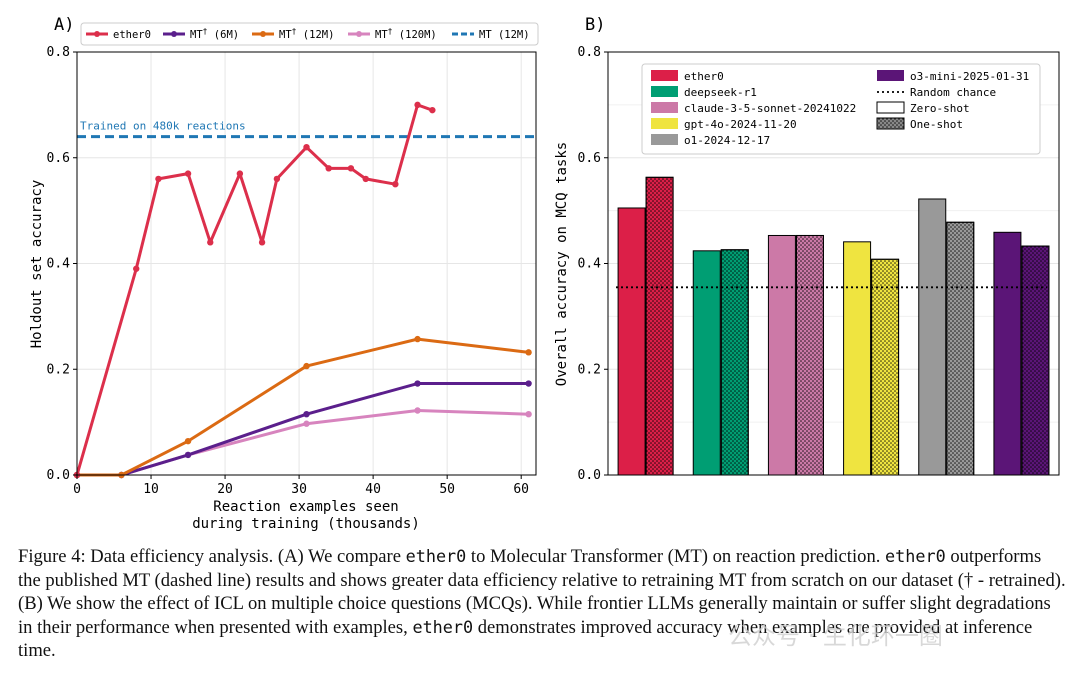  What do you see at coordinates (305, 507) in the screenshot?
I see `panel-a-xlabel-line1: Reaction examples seen` at bounding box center [305, 507].